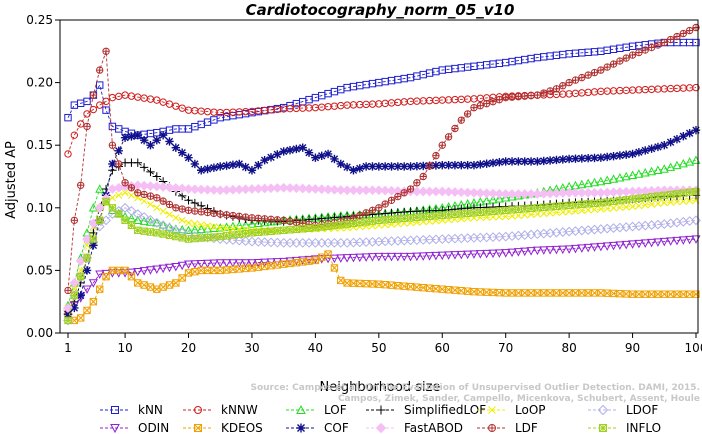 Image resolution: width=702 pixels, height=434 pixels. Describe the element at coordinates (336, 427) in the screenshot. I see `legend-label: COF` at that location.